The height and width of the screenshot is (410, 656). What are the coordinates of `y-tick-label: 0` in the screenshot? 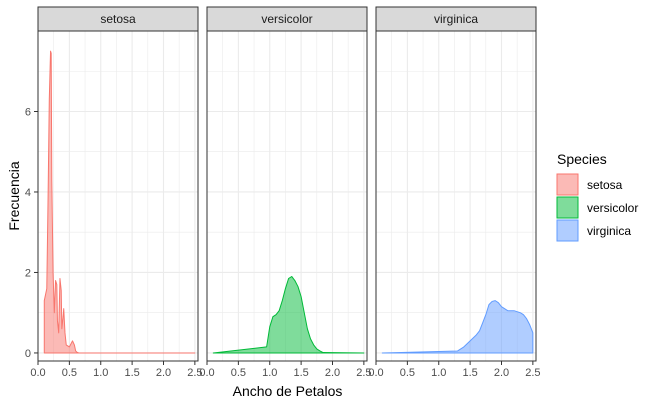 It's located at (28, 354).